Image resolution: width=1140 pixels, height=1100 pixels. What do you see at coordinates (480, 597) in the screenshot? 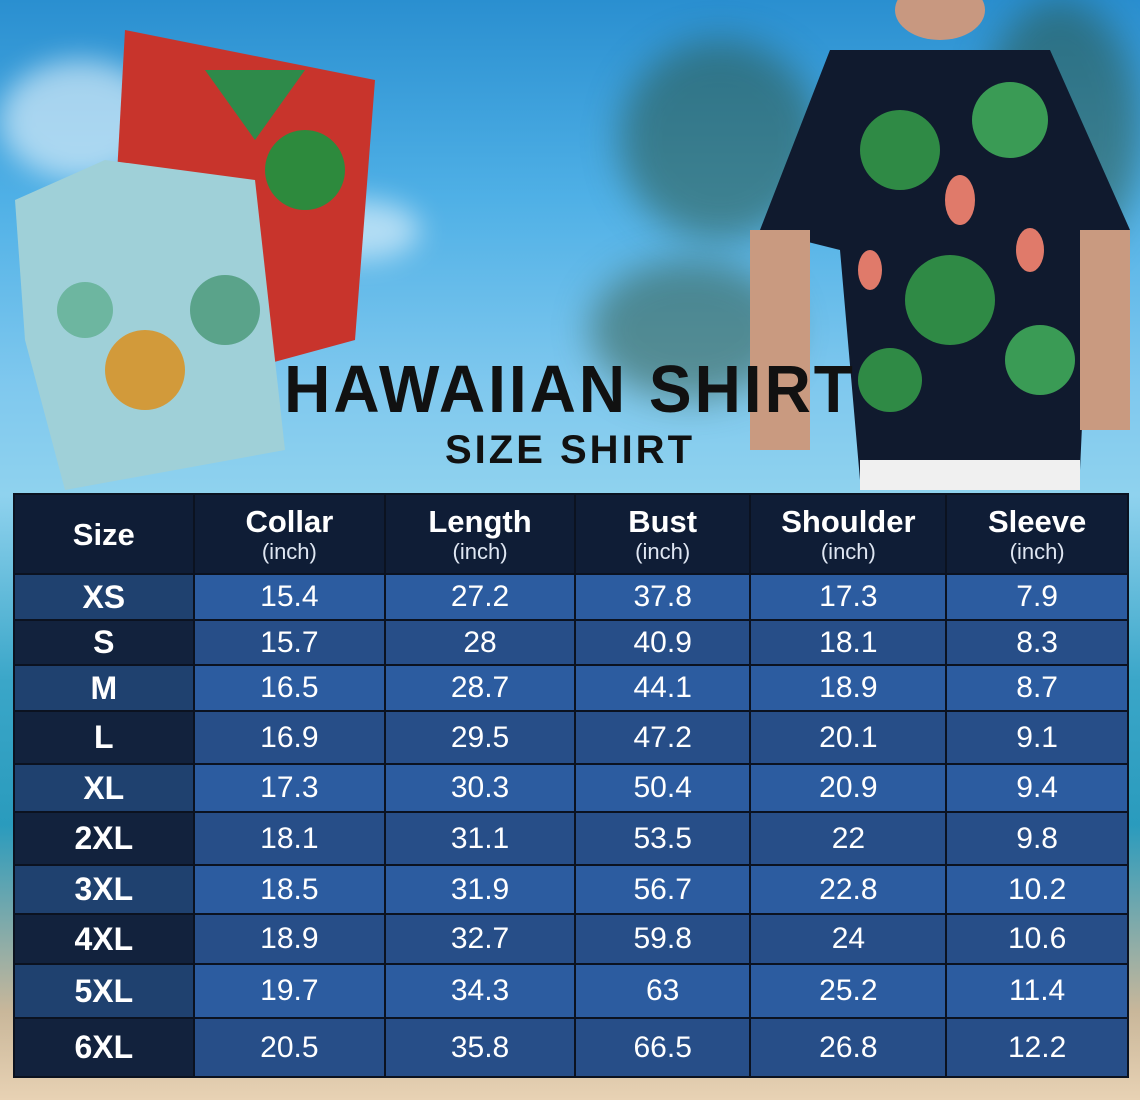
I see `measurement-cell: 27.2` at bounding box center [480, 597].